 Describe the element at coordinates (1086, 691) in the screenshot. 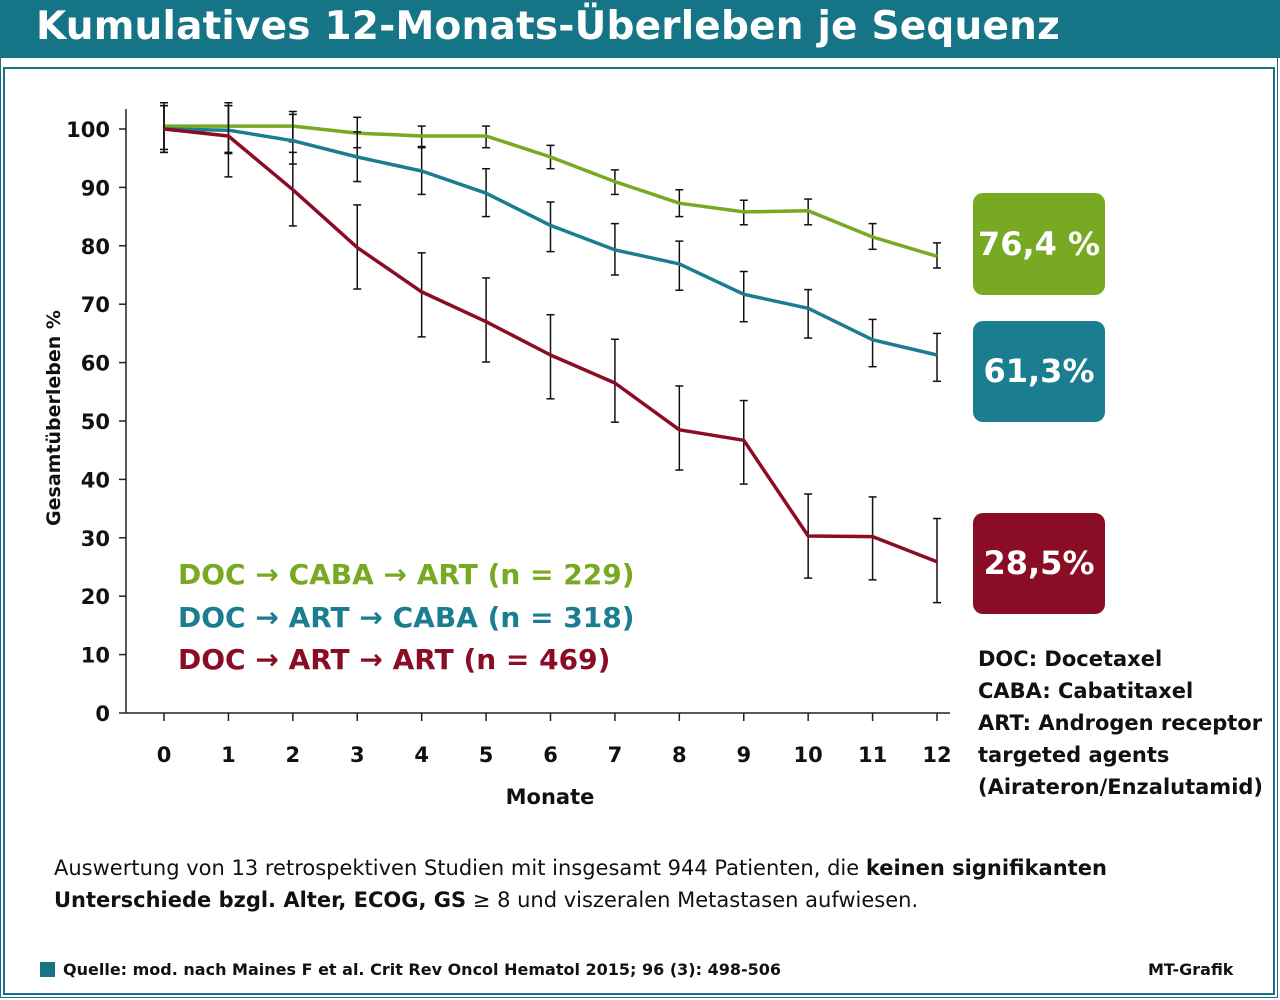

I see `abbreviation-line: CABA: Cabatitaxel` at that location.